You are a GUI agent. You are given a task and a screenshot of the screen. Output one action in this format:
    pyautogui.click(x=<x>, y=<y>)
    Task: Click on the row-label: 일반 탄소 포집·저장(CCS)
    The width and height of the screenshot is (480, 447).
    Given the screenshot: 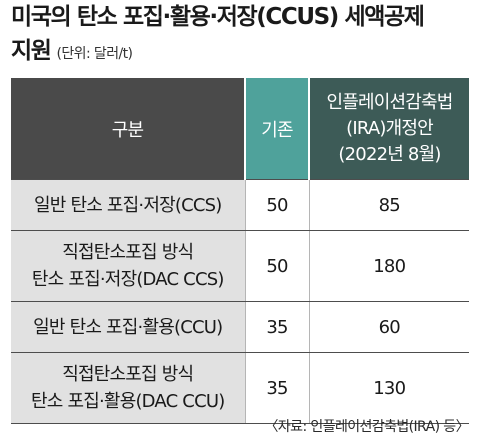 What is the action you would take?
    pyautogui.click(x=128, y=205)
    